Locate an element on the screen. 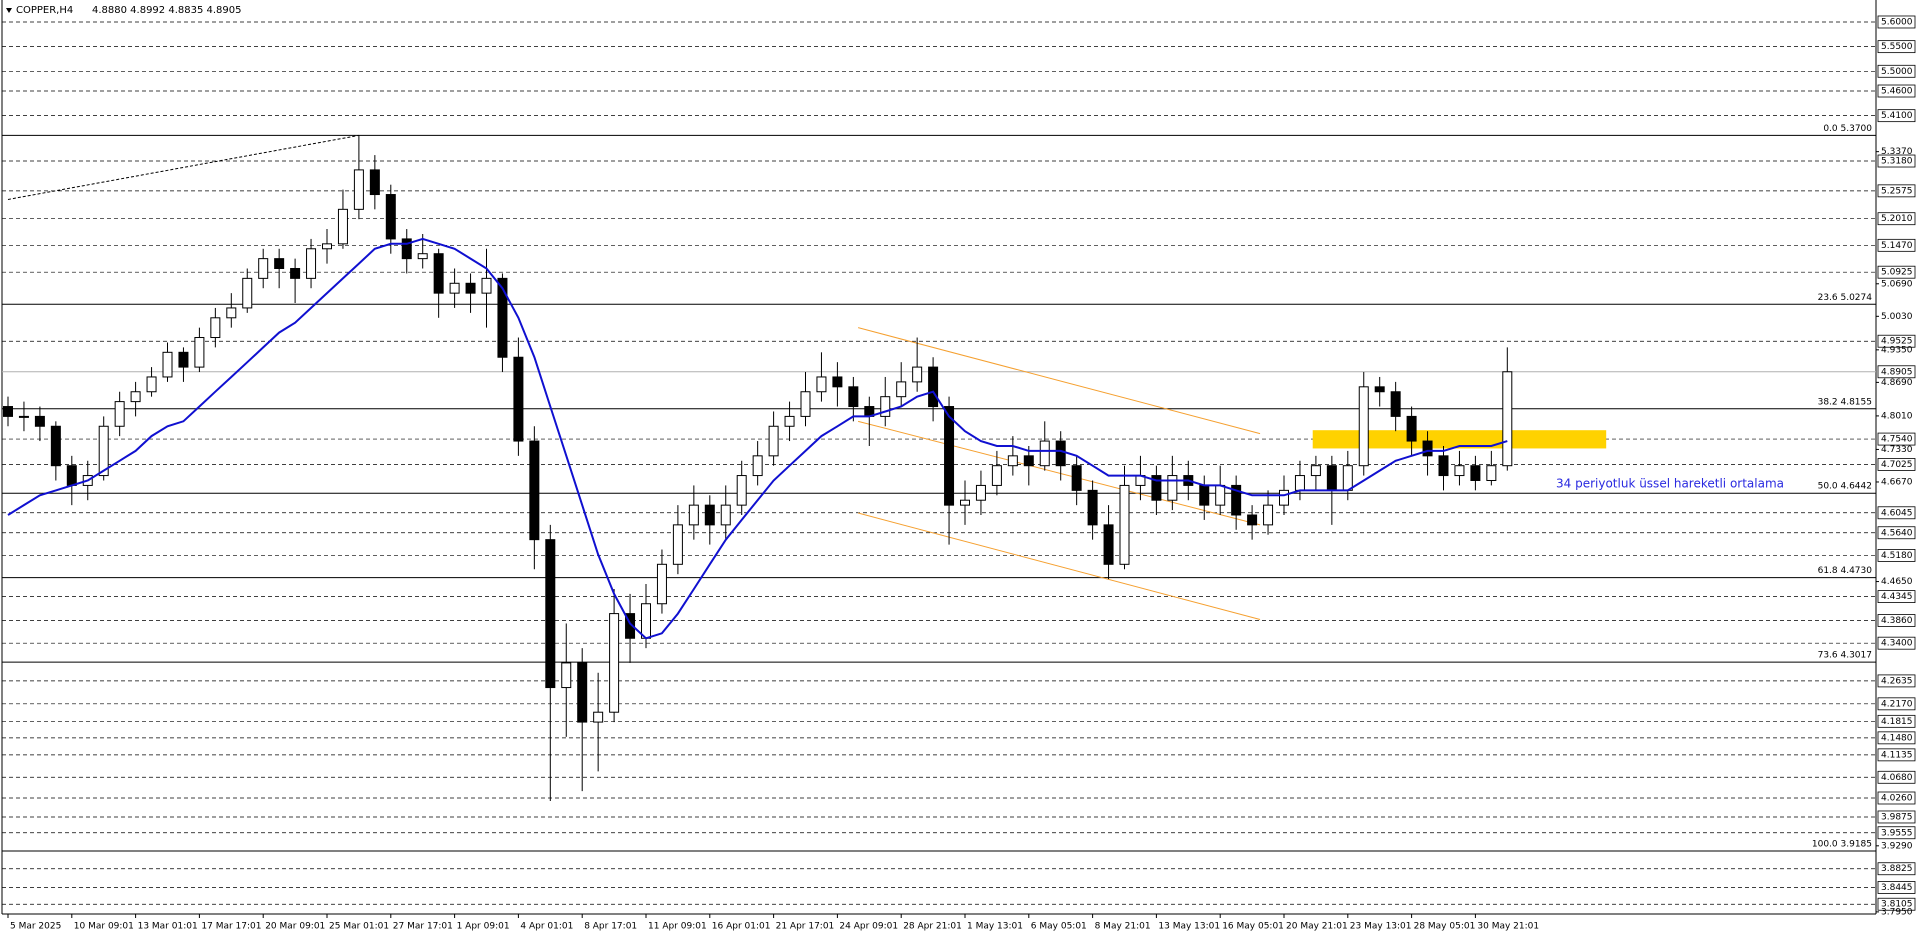 Image resolution: width=1916 pixels, height=936 pixels. level-label: 4.0680 is located at coordinates (1897, 778).